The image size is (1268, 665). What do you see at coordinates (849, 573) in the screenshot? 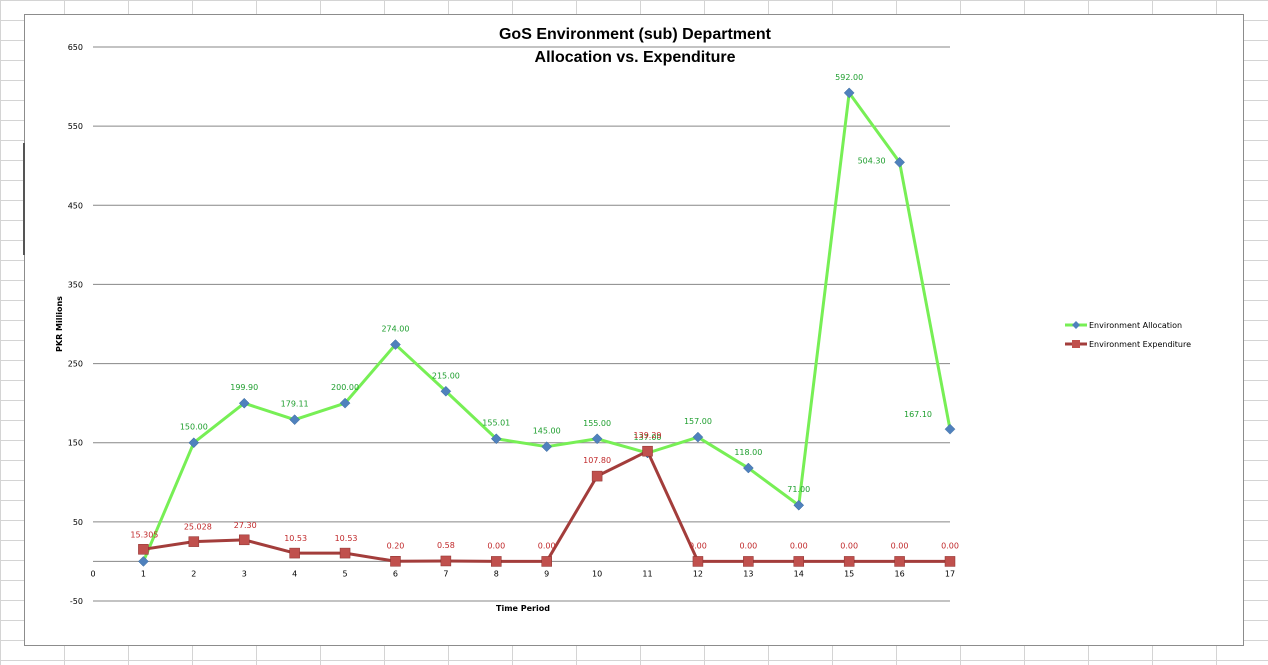
I see `x-tick-label: 15` at bounding box center [849, 573].